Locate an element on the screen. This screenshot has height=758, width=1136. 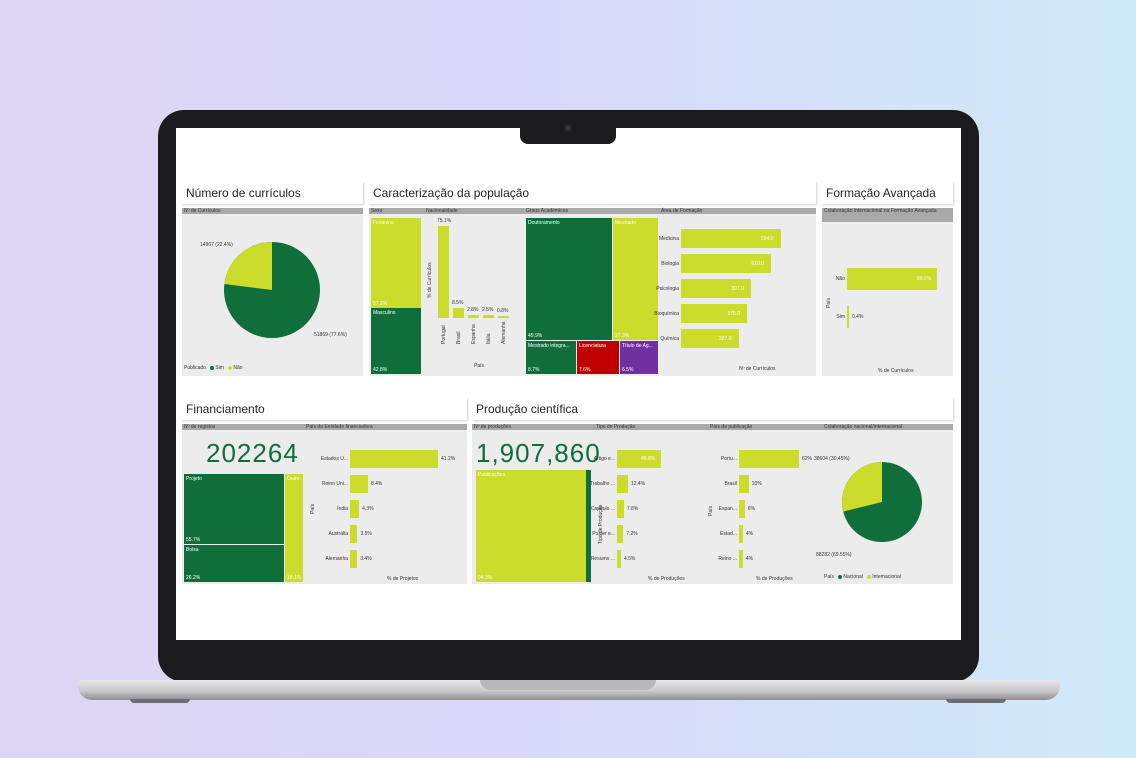
bar-value: 41.2% is located at coordinates (448, 459).